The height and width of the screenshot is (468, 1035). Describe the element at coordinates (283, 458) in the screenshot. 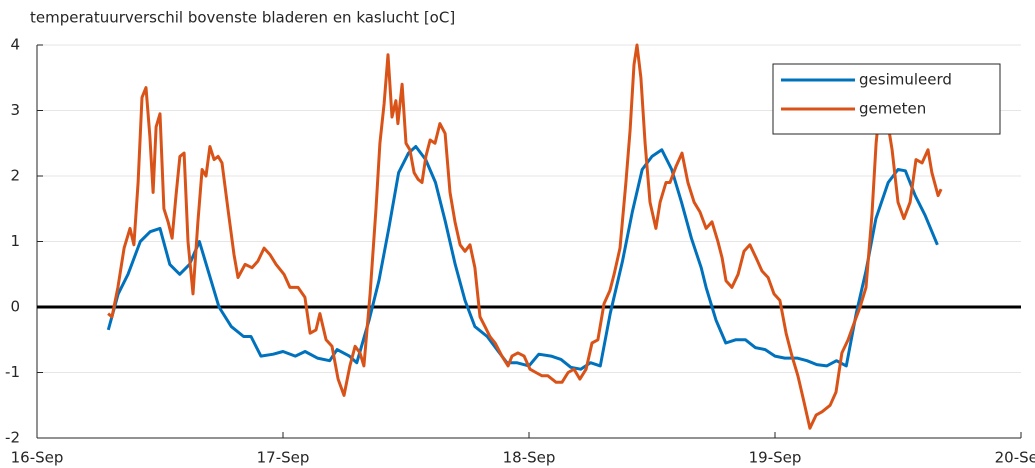

I see `x-tick-label: 17-Sep` at that location.